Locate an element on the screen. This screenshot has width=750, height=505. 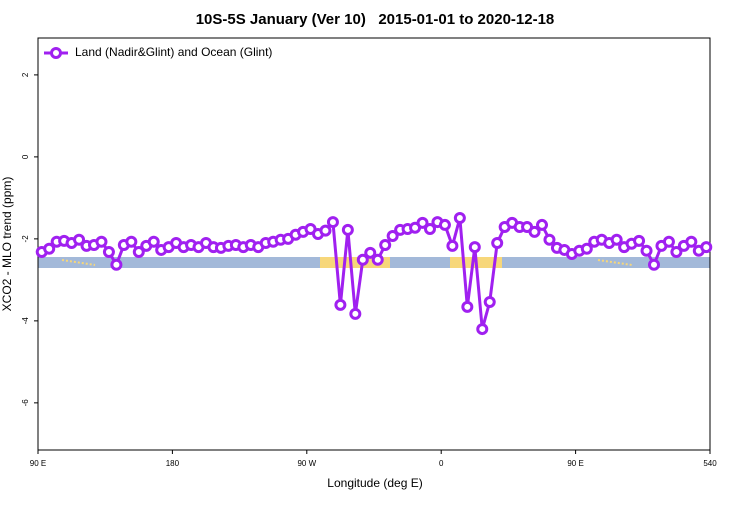
y-tick-label: -2 is located at coordinates (25, 239).